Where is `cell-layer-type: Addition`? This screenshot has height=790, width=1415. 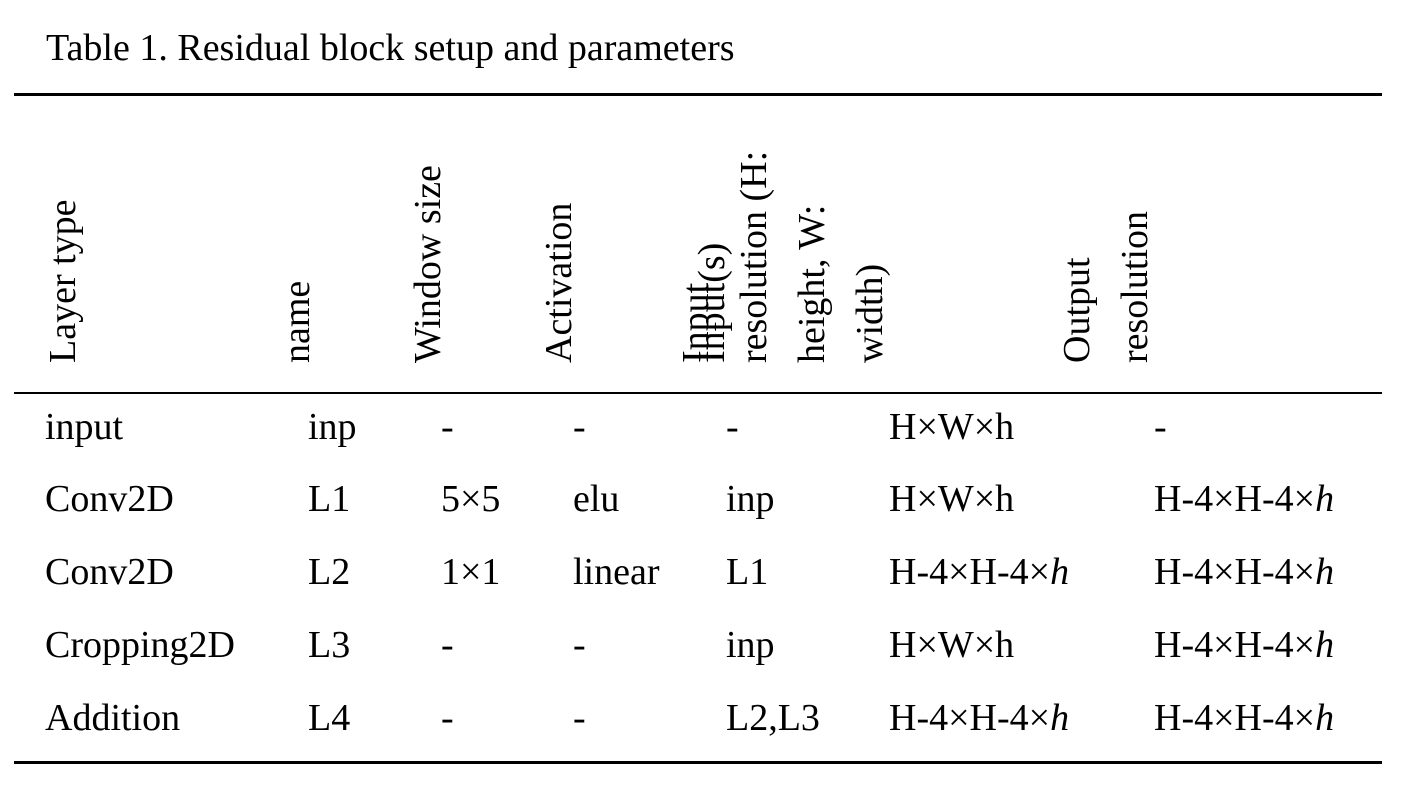 cell-layer-type: Addition is located at coordinates (113, 718).